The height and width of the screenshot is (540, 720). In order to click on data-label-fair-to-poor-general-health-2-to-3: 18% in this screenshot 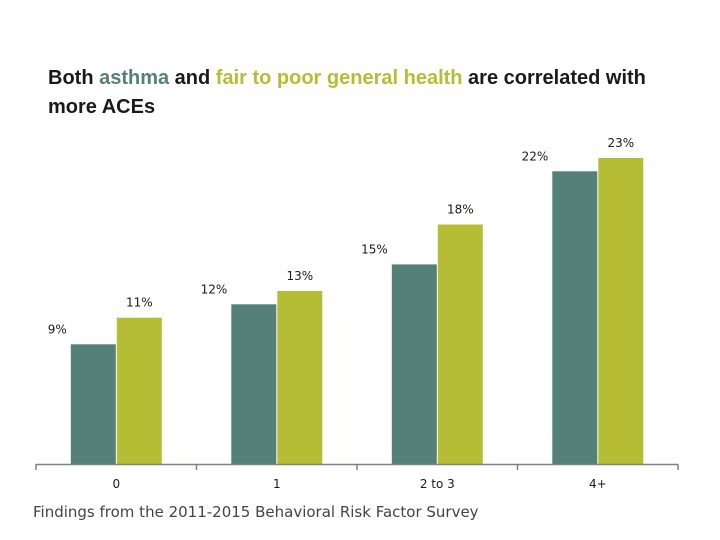, I will do `click(460, 210)`.